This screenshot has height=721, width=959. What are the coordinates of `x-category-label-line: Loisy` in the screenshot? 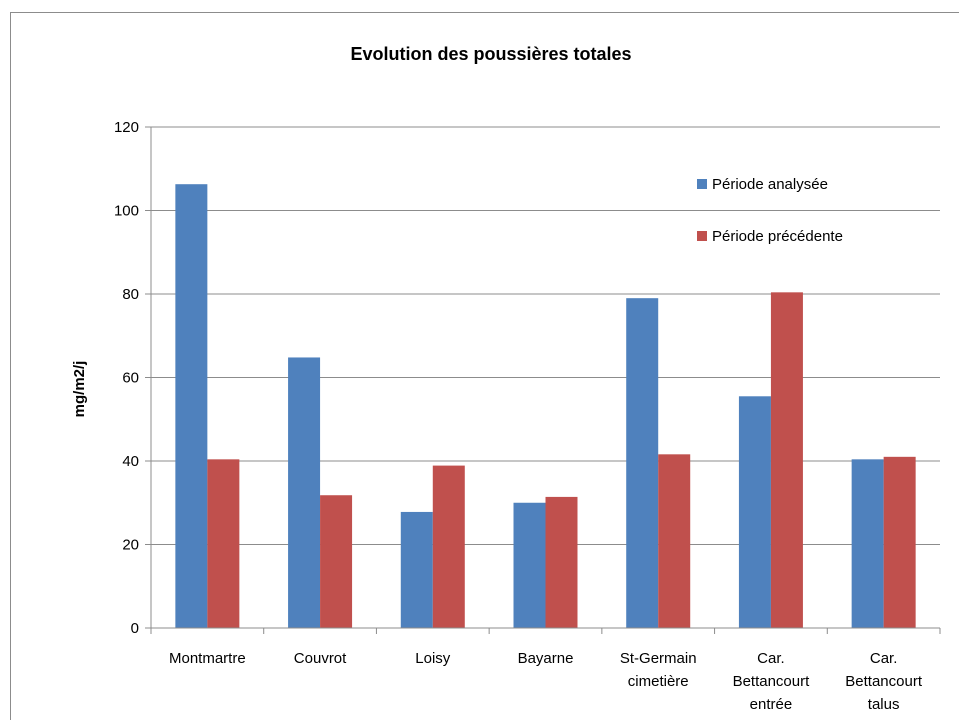 It's located at (433, 658).